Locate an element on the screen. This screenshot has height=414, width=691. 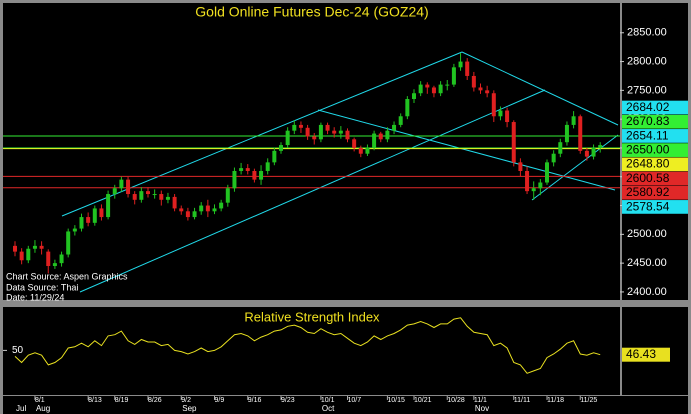
x-tick-label: 10/1 is located at coordinates (328, 400).